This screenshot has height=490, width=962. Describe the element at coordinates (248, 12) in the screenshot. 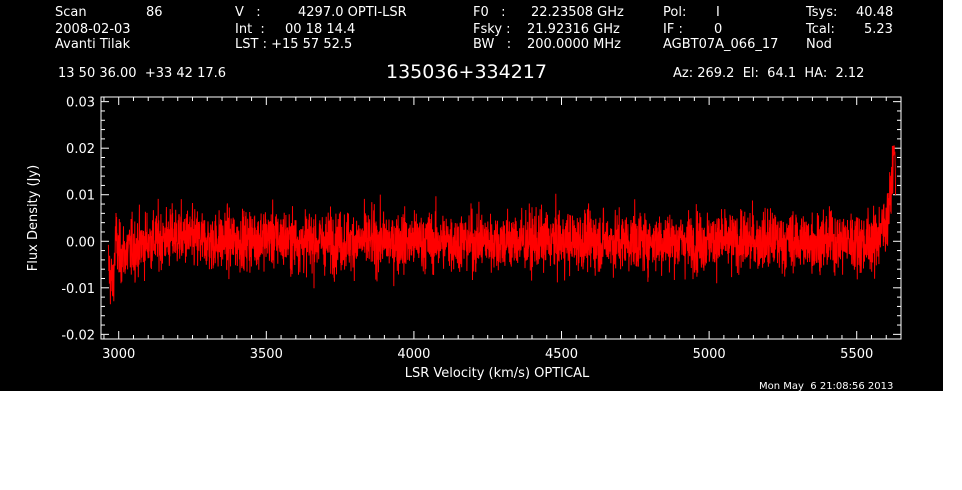

I see `velocity-label: V :` at that location.